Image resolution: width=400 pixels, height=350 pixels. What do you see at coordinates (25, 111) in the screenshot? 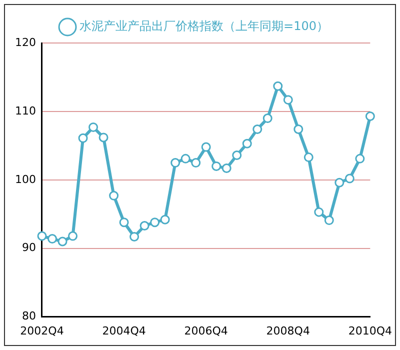
I see `y-tick-label: 110` at bounding box center [25, 111].